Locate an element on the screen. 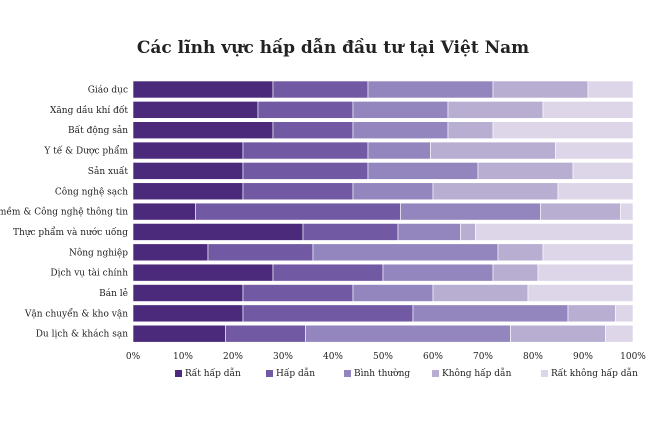 The width and height of the screenshot is (650, 430). category-label-5: Sản xuất is located at coordinates (108, 171).